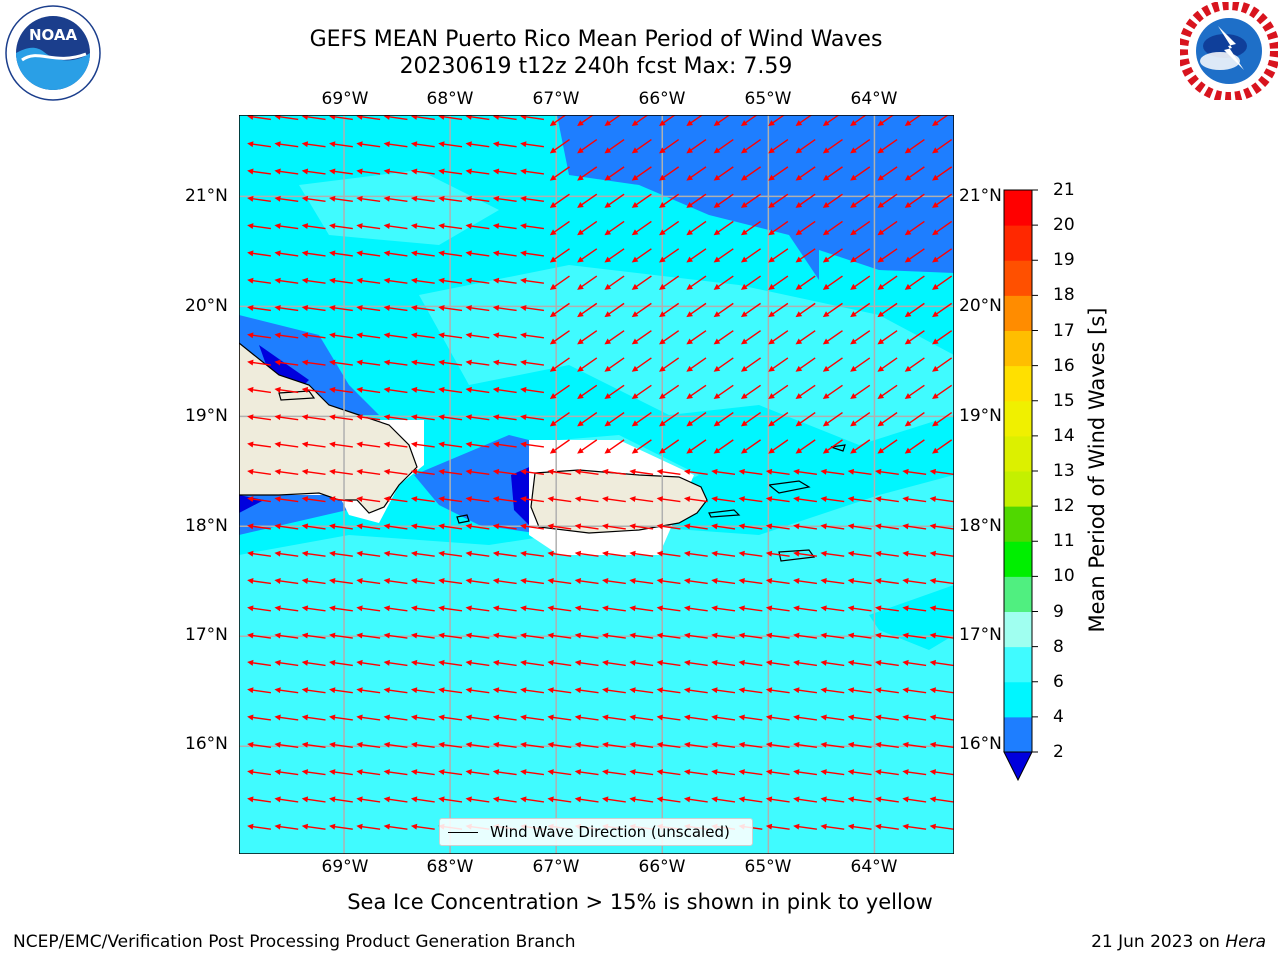 This screenshot has height=960, width=1280. What do you see at coordinates (463, 519) in the screenshot?
I see `mona-island` at bounding box center [463, 519].